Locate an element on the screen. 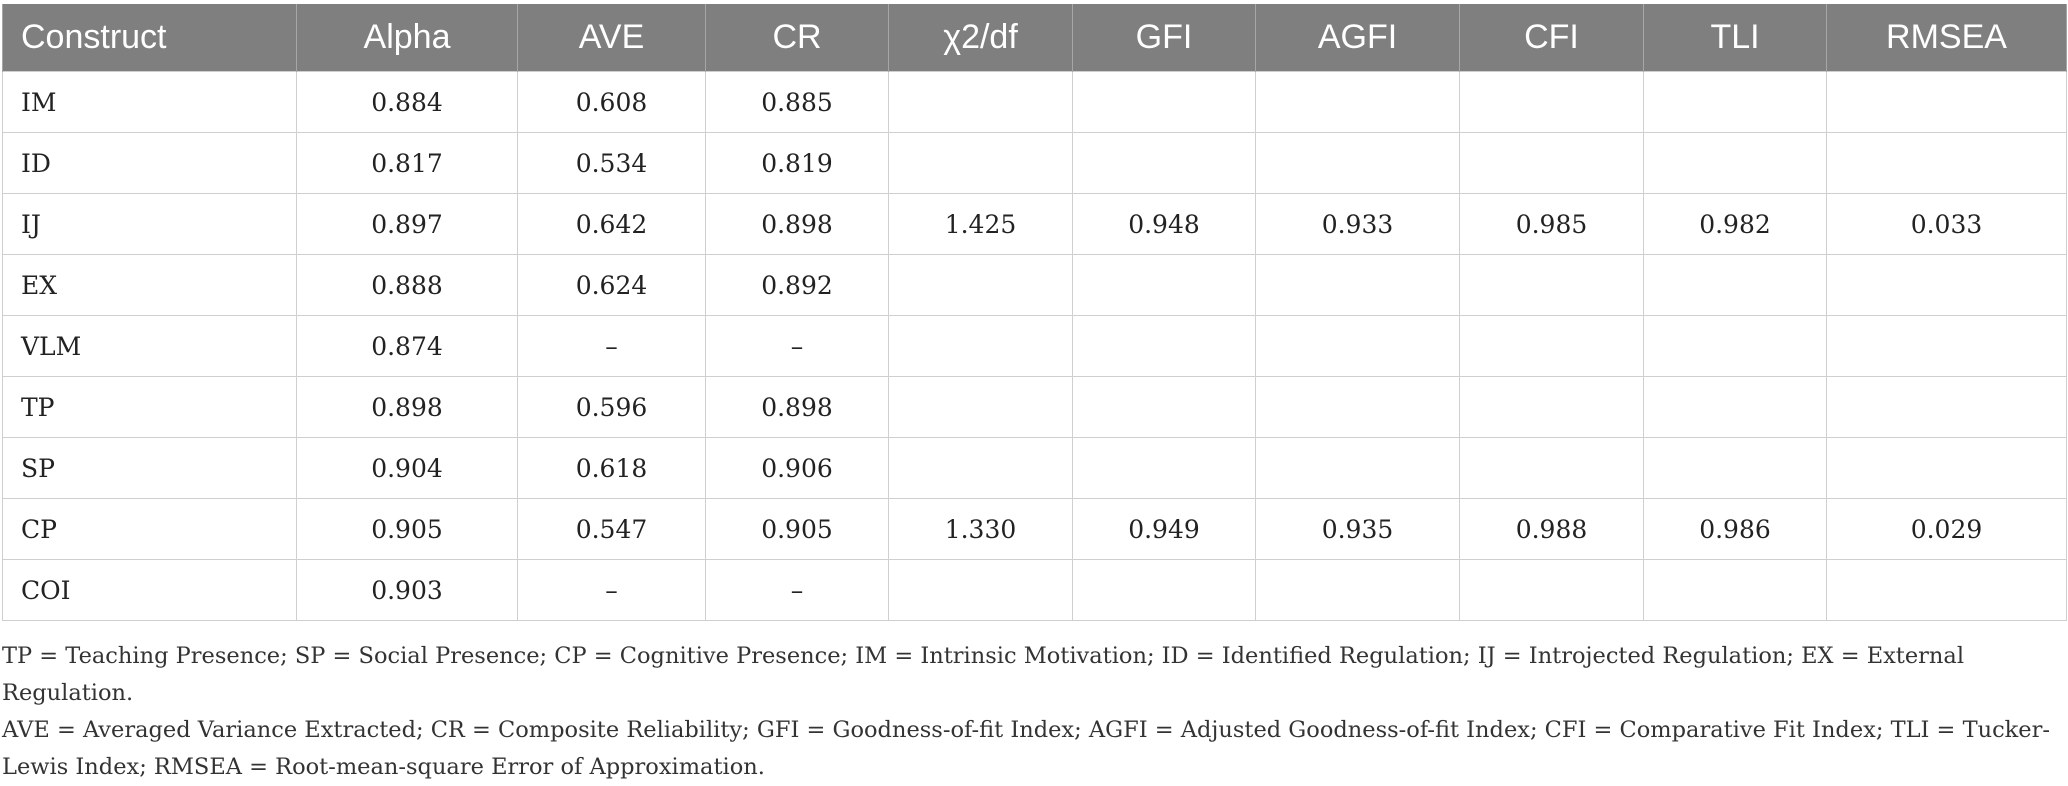 The image size is (2068, 786). cell-construct: COI is located at coordinates (149, 590).